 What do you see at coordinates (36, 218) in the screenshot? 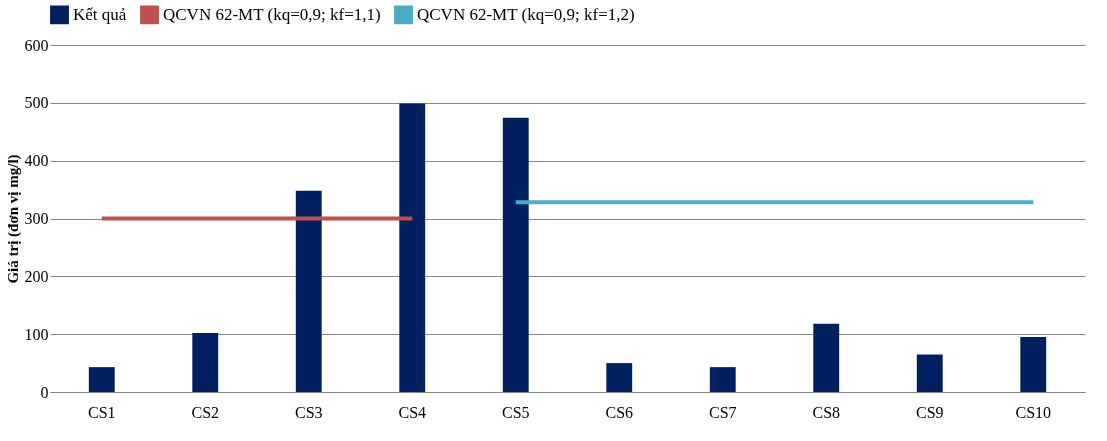
I see `y-tick-label: 300` at bounding box center [36, 218].